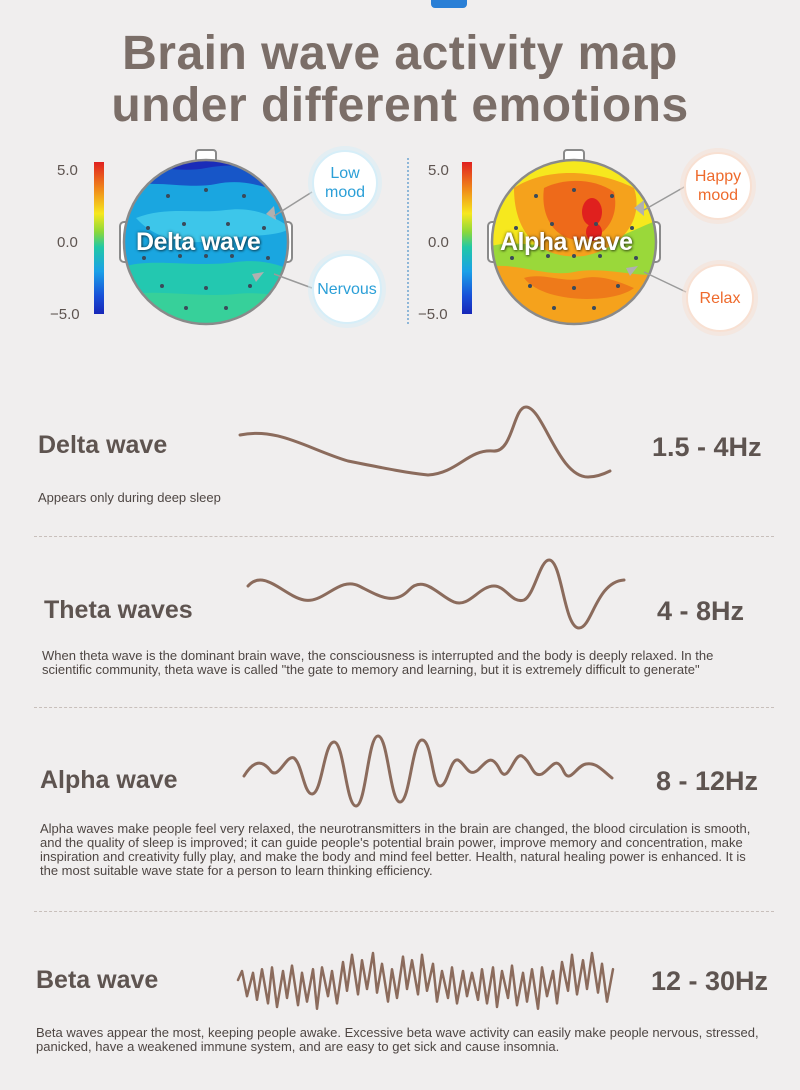  Describe the element at coordinates (129, 497) in the screenshot. I see `delta-wave-description: Appears only during deep sleep` at that location.